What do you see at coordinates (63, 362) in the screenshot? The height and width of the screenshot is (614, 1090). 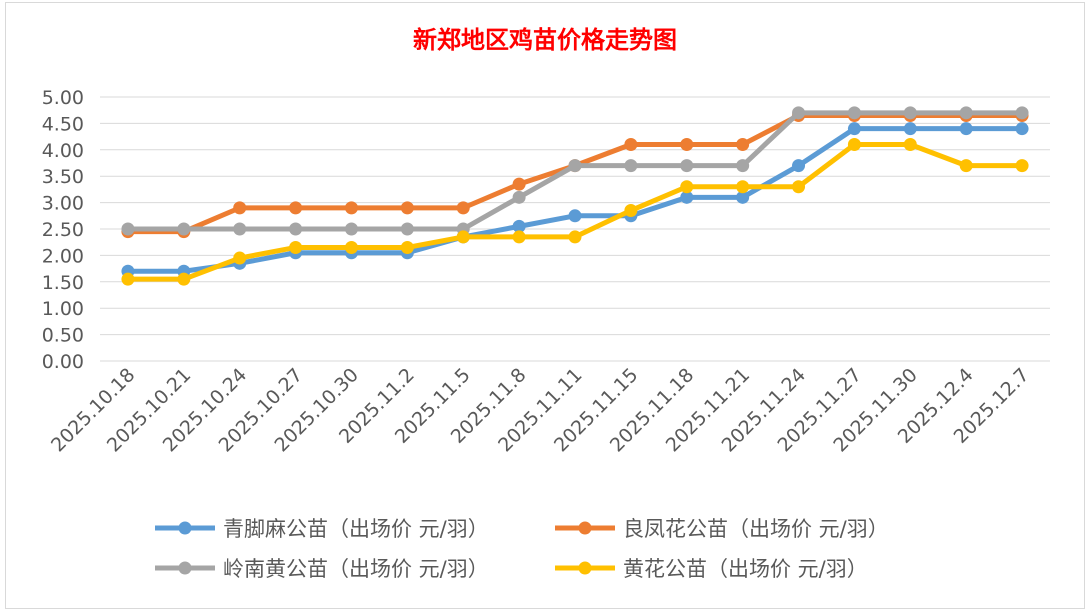 I see `y-tick-label: 0.00` at bounding box center [63, 362].